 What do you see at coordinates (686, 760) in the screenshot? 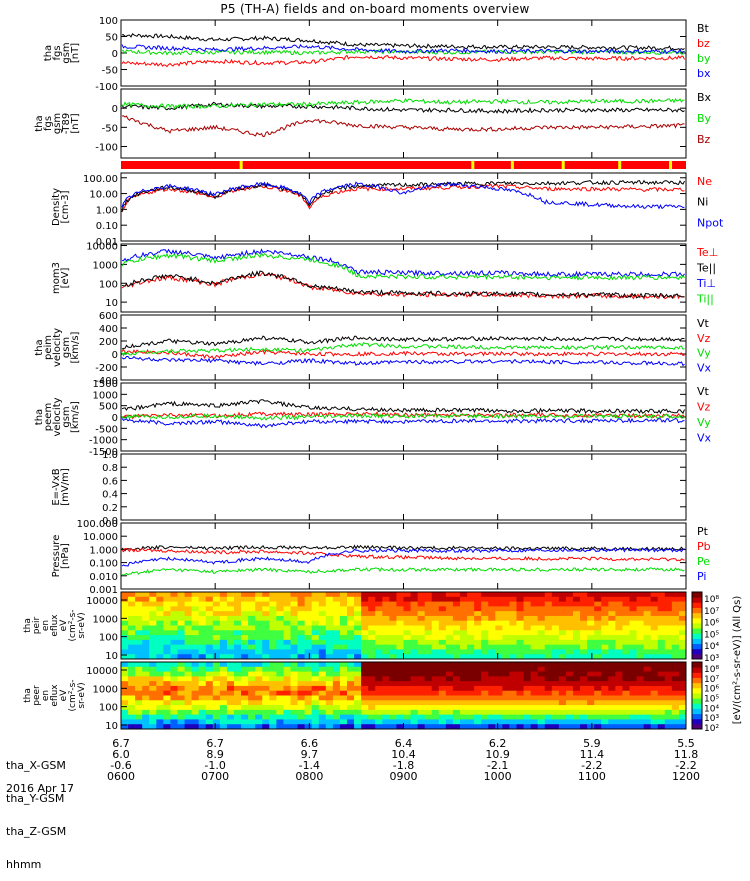
I see `orbit-column: 5.5 11.8 -2.2 1200` at bounding box center [686, 760].